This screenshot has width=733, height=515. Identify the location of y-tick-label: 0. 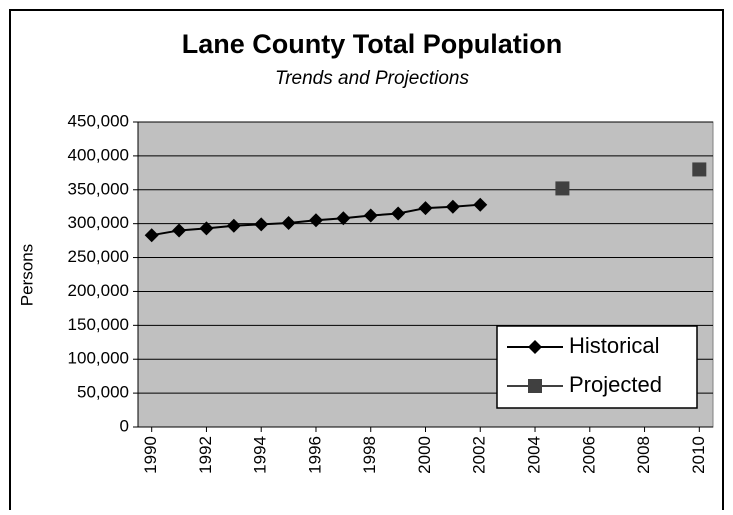
(124, 425).